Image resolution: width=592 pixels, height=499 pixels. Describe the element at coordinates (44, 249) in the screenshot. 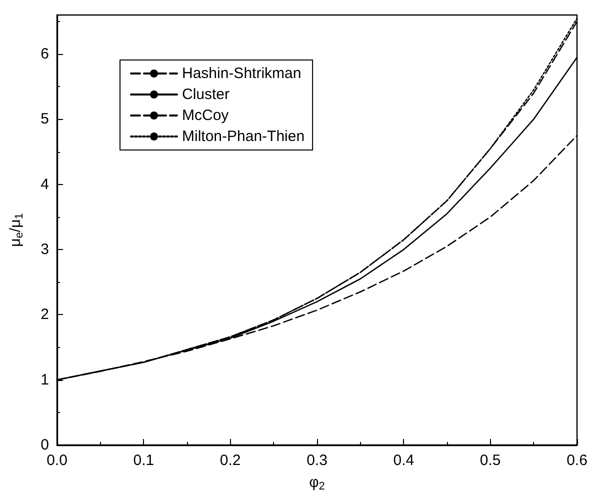

I see `y-tick-label: 3` at that location.